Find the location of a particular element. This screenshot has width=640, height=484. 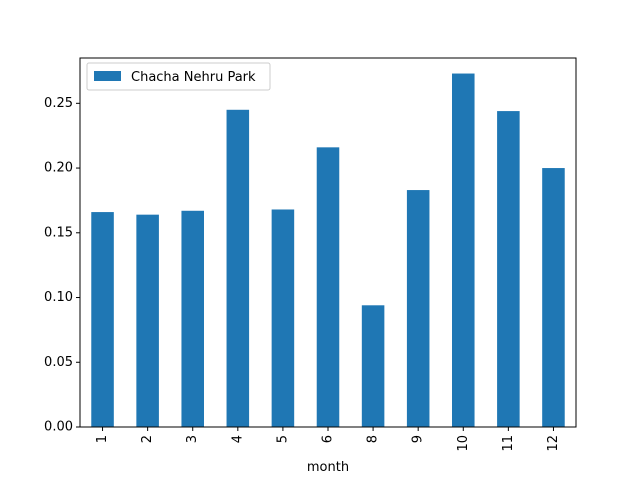

legend-swatch is located at coordinates (107, 76).